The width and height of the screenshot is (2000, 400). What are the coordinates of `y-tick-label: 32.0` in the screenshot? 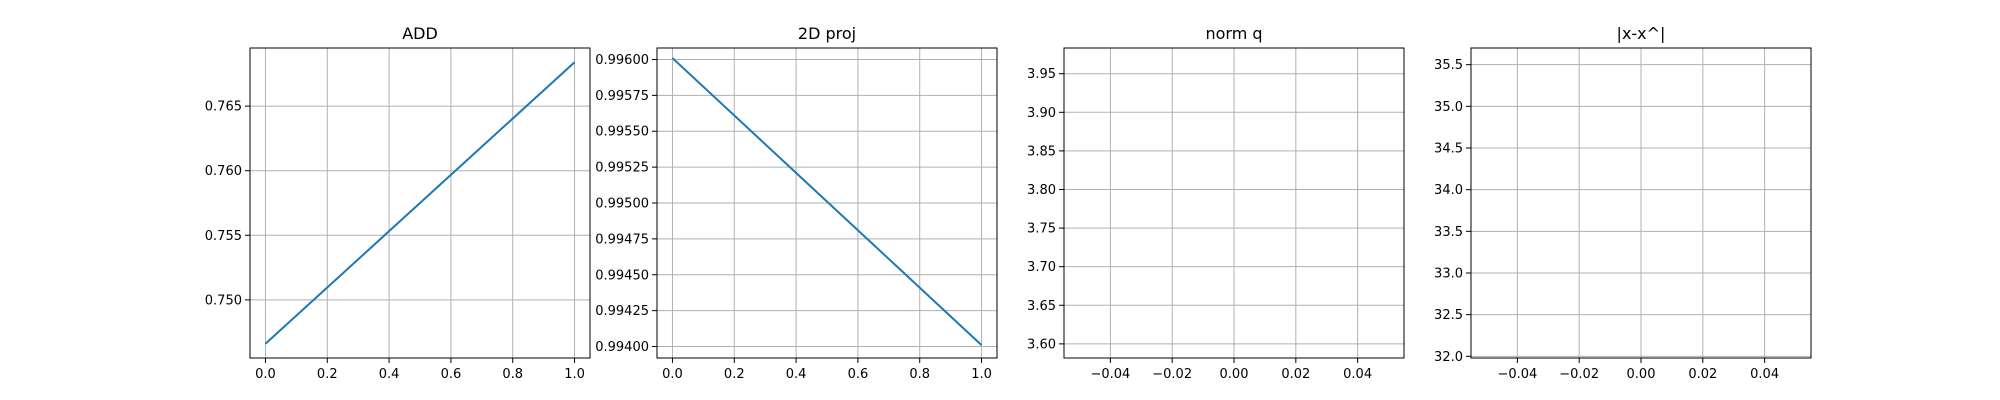 It's located at (1448, 357).